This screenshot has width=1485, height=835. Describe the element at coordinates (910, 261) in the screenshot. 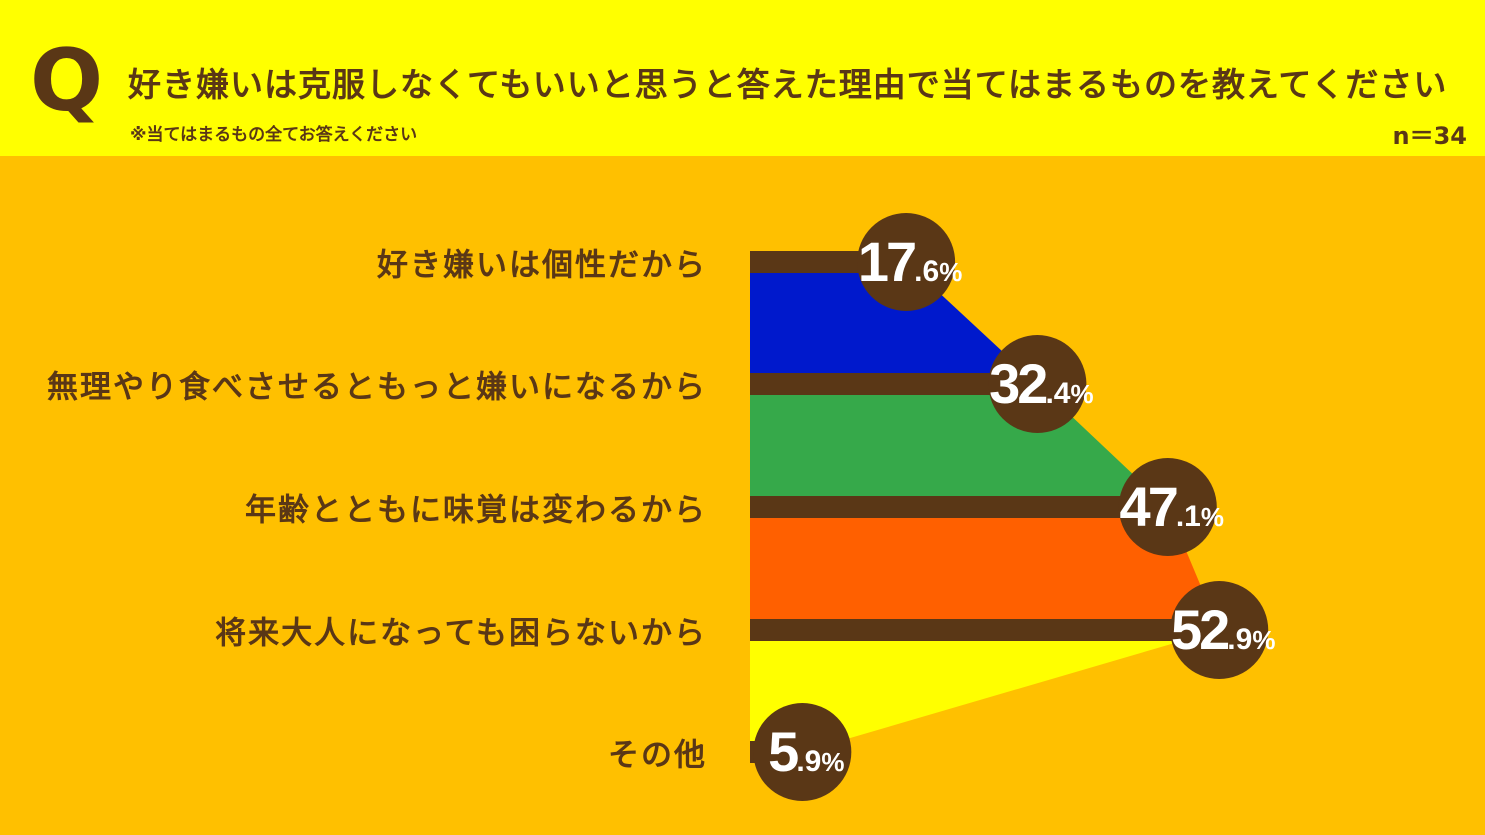

I see `value-label-1: 17.6%` at that location.